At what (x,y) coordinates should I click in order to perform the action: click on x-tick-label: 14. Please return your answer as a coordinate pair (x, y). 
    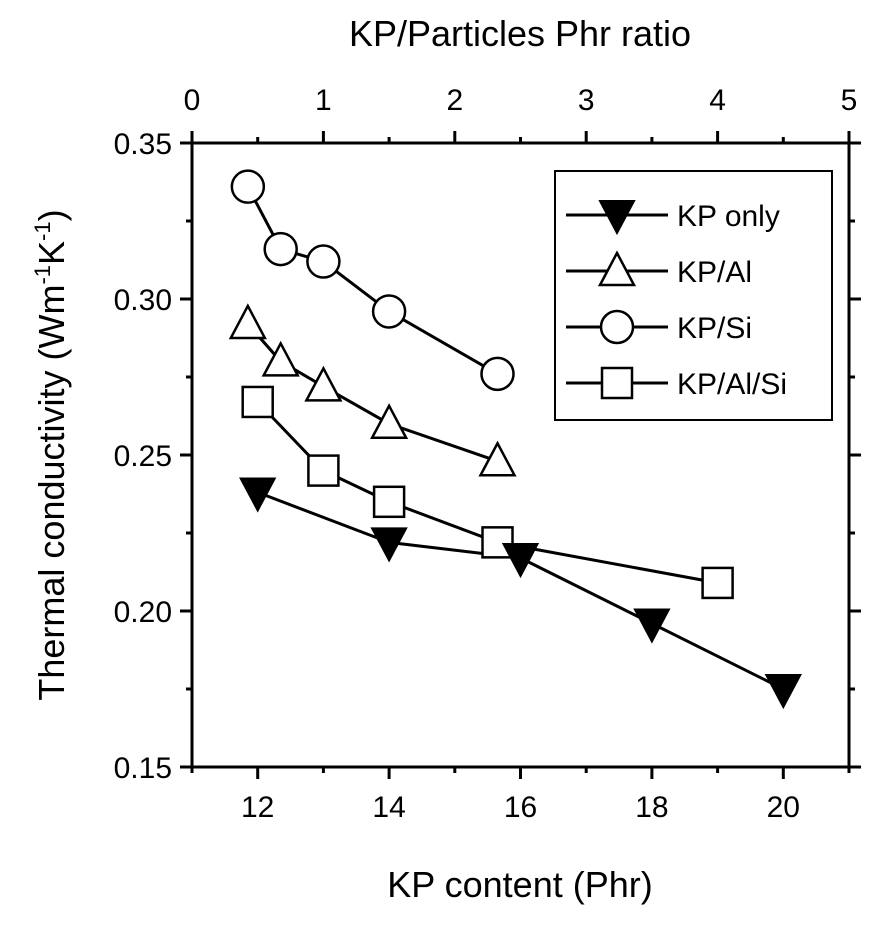
    Looking at the image, I should click on (388, 807).